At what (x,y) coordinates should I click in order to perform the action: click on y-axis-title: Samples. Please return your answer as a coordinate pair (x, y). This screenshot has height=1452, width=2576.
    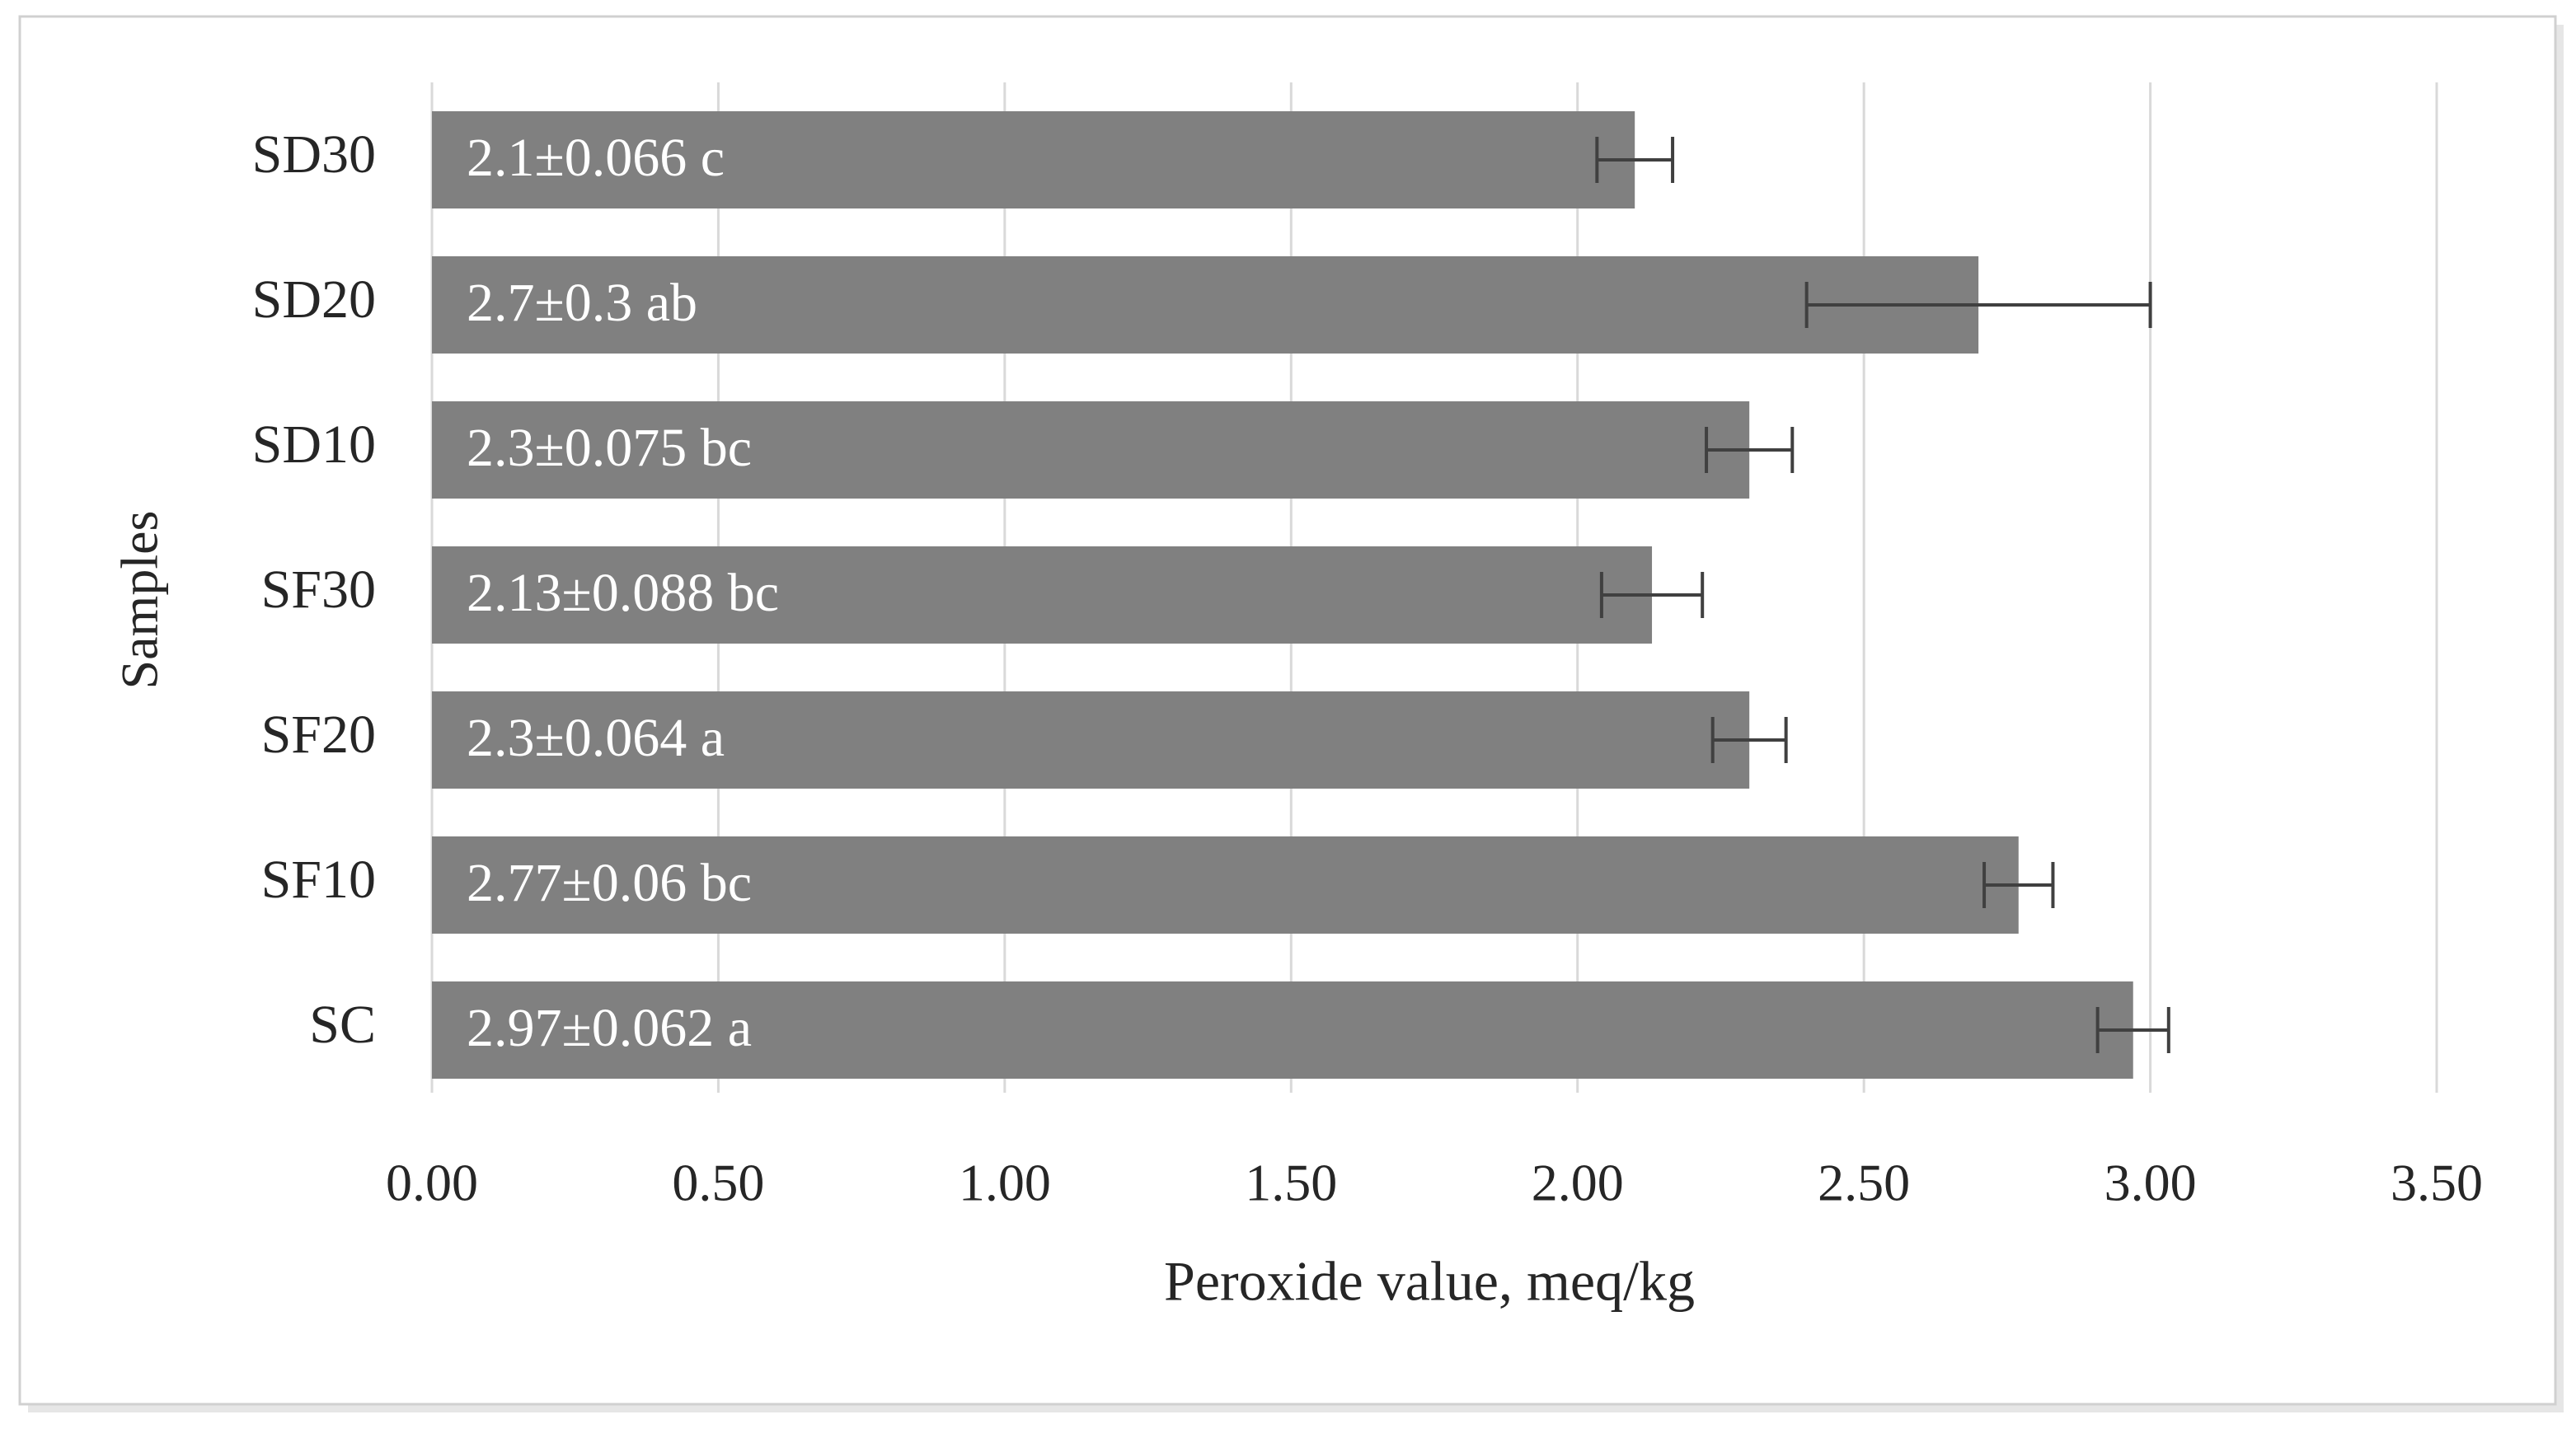
    Looking at the image, I should click on (140, 600).